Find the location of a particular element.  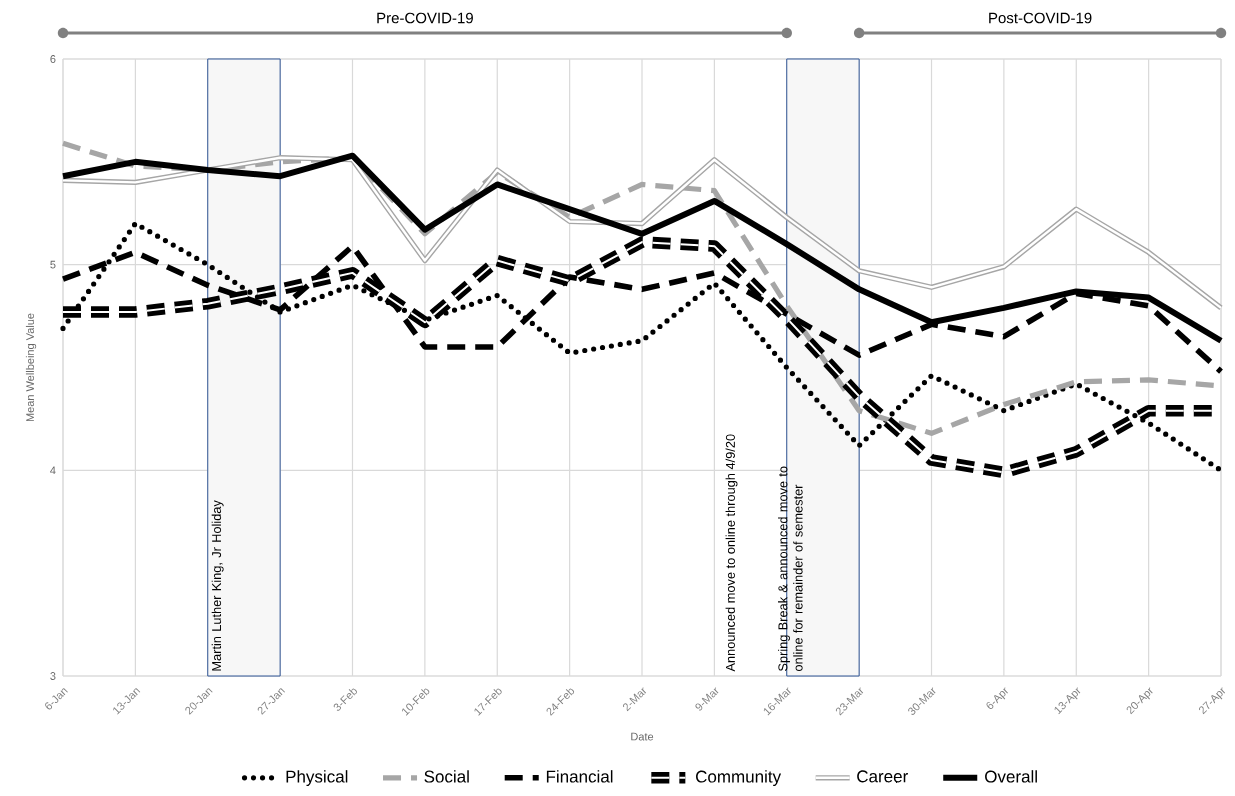

band-label: Spring Break & announced move to online for remainder of semester is located at coordinates (790, 569).